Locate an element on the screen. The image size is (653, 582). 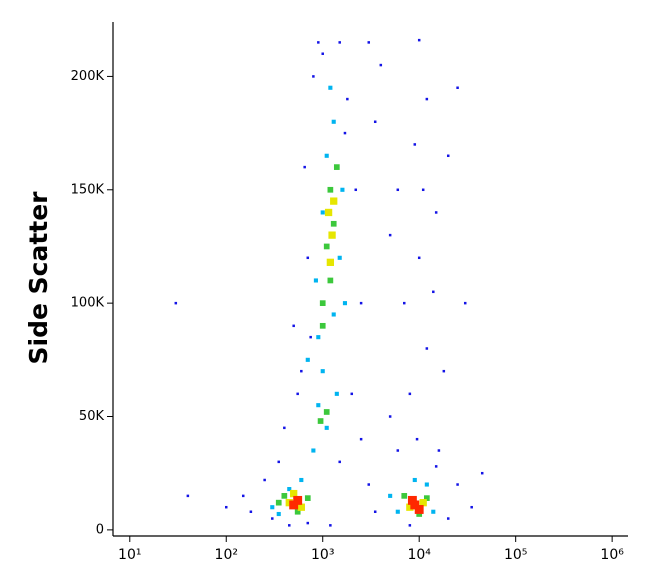
y-tick-label: 200K is located at coordinates (88, 76).